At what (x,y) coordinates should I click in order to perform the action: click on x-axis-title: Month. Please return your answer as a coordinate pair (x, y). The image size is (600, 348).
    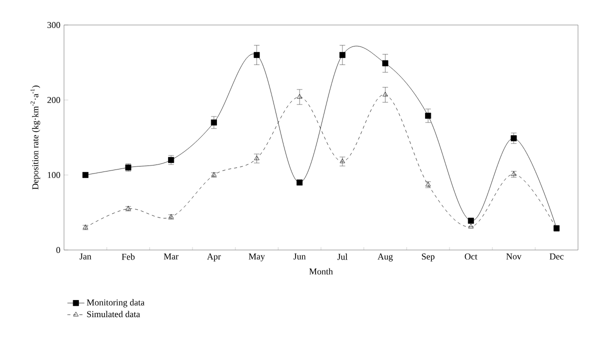
    Looking at the image, I should click on (321, 271).